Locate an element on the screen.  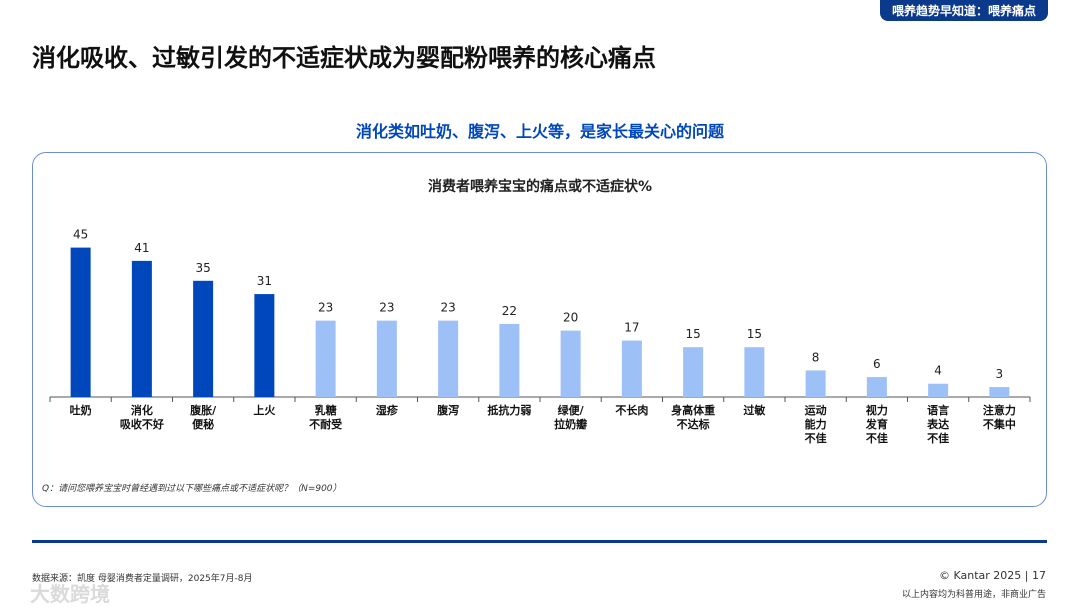
x-tick-label: 语言 表达 不佳 is located at coordinates (938, 424).